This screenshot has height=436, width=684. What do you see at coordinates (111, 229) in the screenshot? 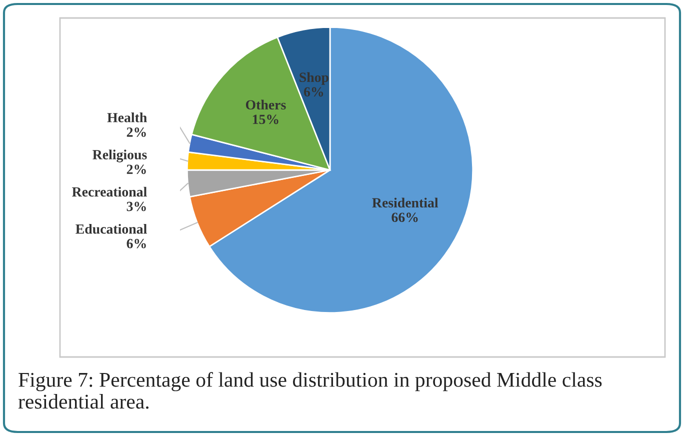
I see `slice-label: Educational` at bounding box center [111, 229].